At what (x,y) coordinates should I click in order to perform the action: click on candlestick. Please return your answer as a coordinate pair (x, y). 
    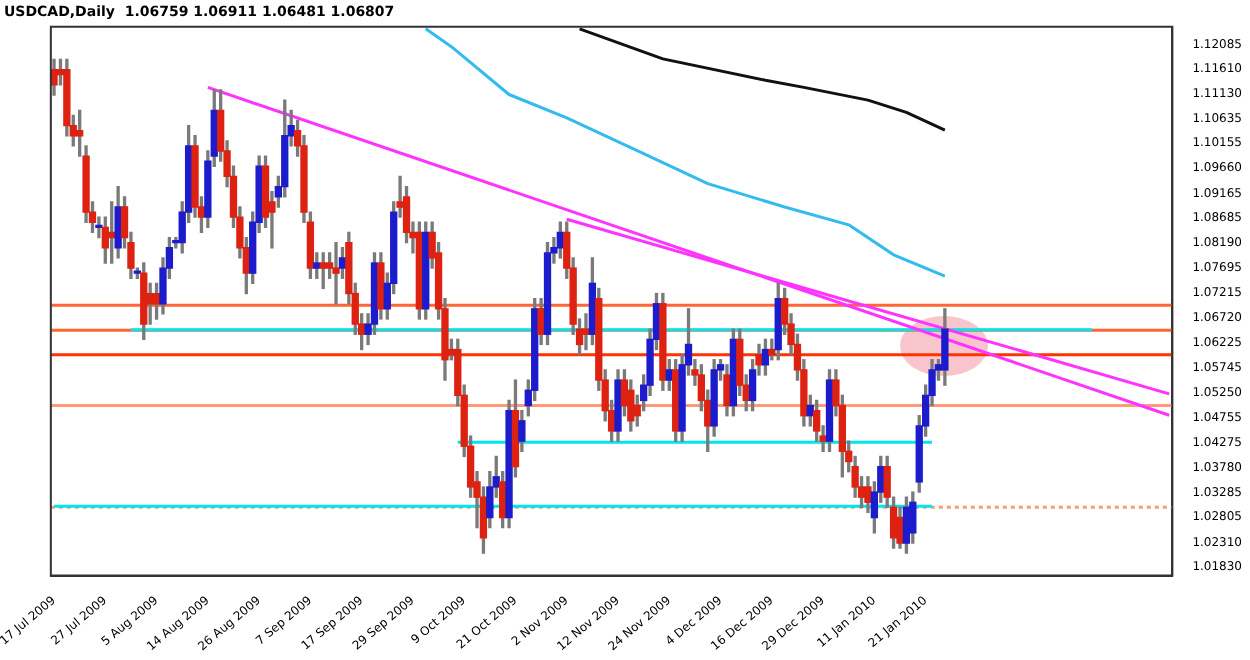
    Looking at the image, I should click on (336, 273).